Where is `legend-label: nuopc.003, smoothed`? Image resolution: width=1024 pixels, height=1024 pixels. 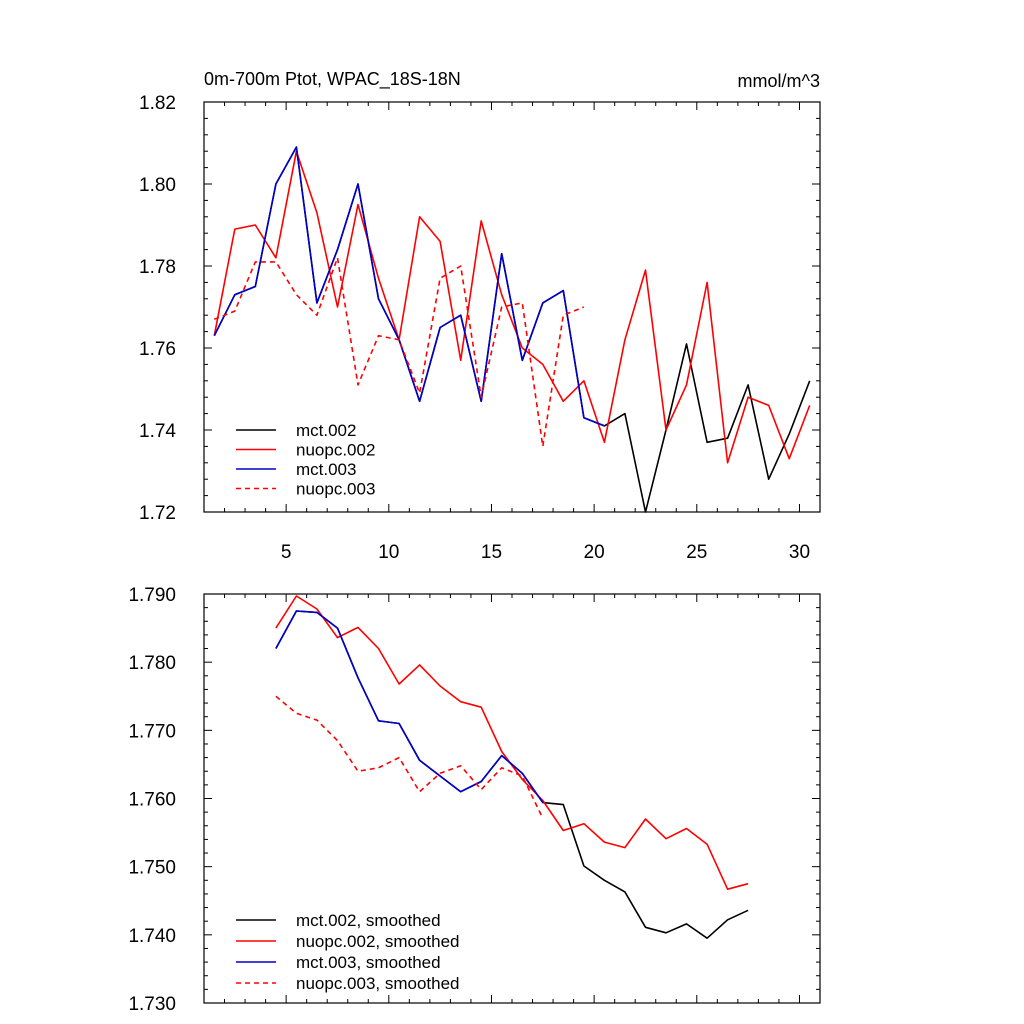 legend-label: nuopc.003, smoothed is located at coordinates (378, 983).